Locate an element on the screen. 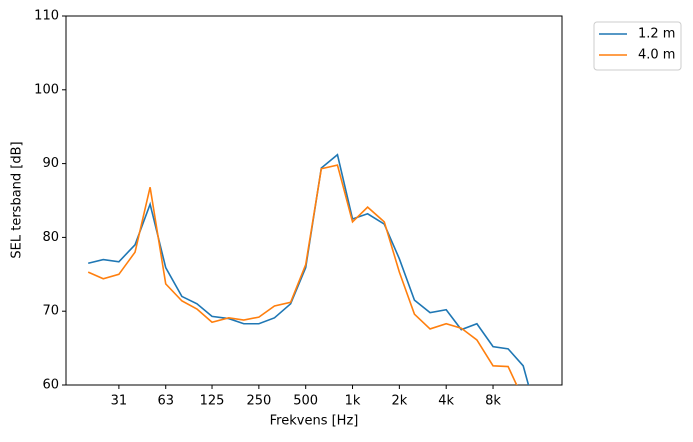  y-tick-label: 100 is located at coordinates (46, 89).